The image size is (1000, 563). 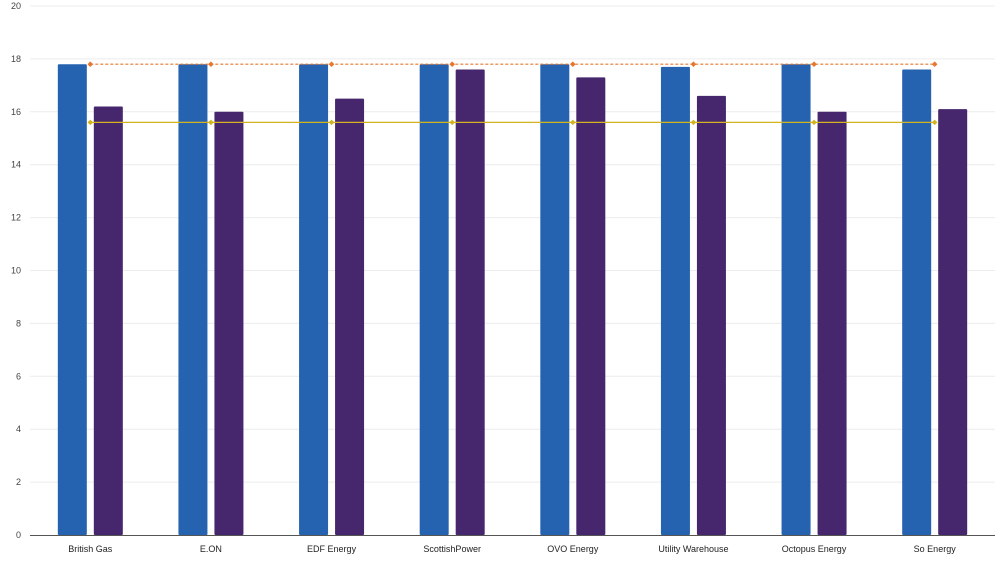 I want to click on x-category-label: Octopus Energy, so click(x=814, y=549).